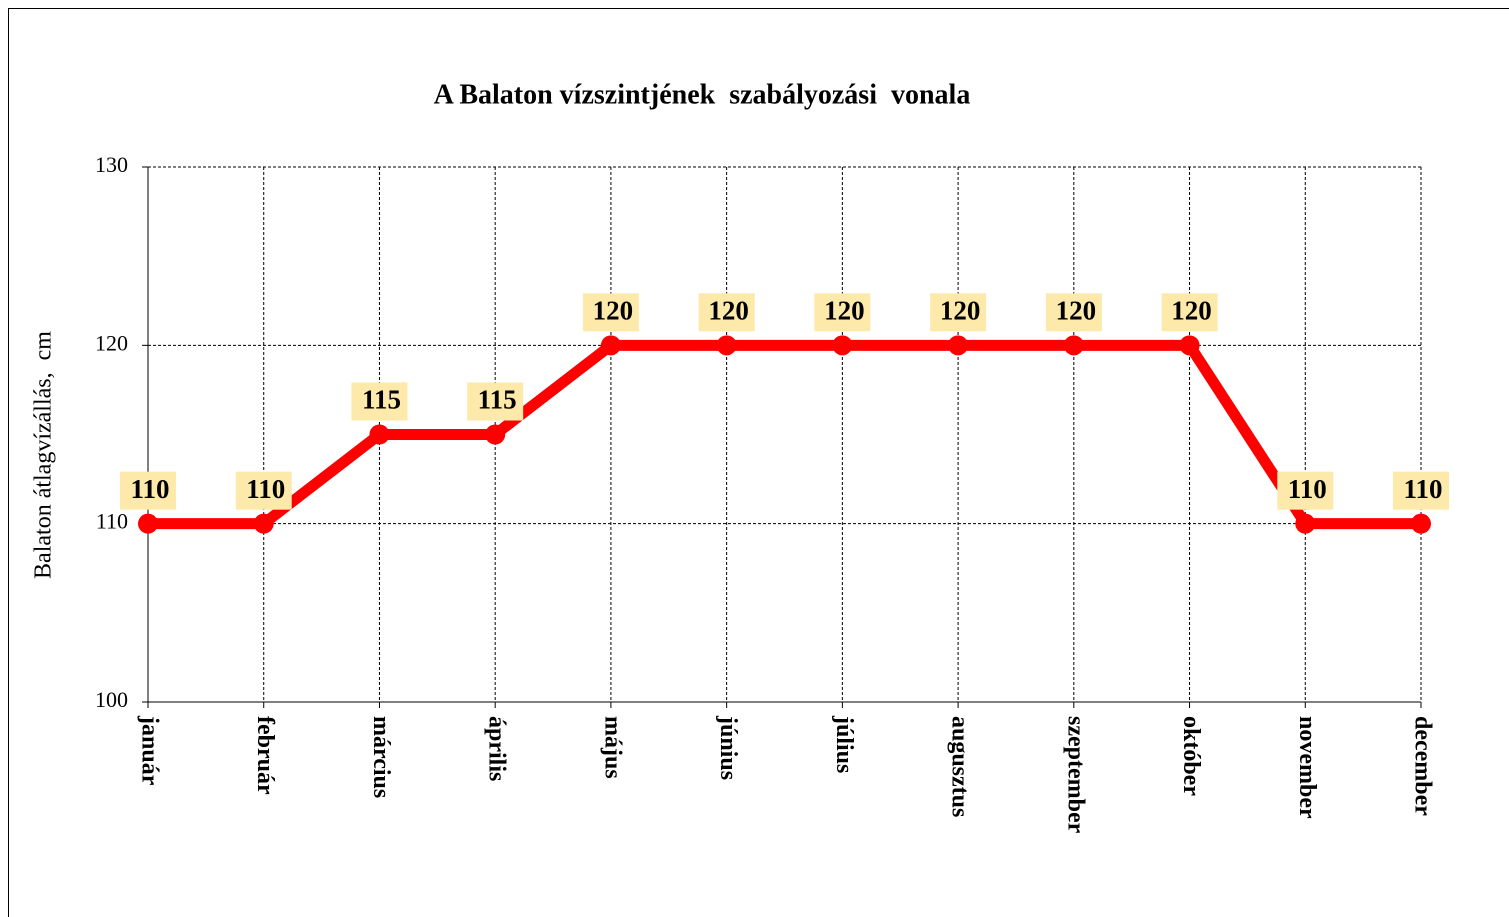 Image resolution: width=1509 pixels, height=917 pixels. I want to click on y-tick-label: 110, so click(112, 521).